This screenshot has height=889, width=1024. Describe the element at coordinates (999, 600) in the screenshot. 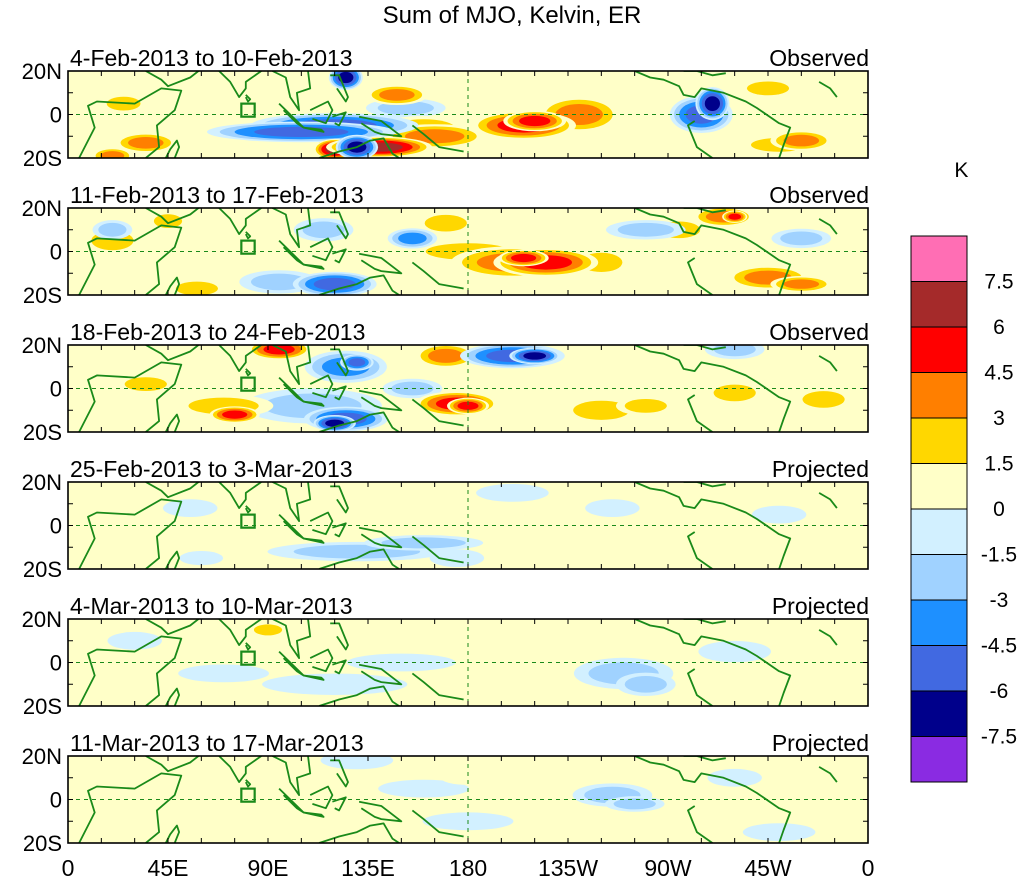

I see `colorbar-level-label: -3` at that location.